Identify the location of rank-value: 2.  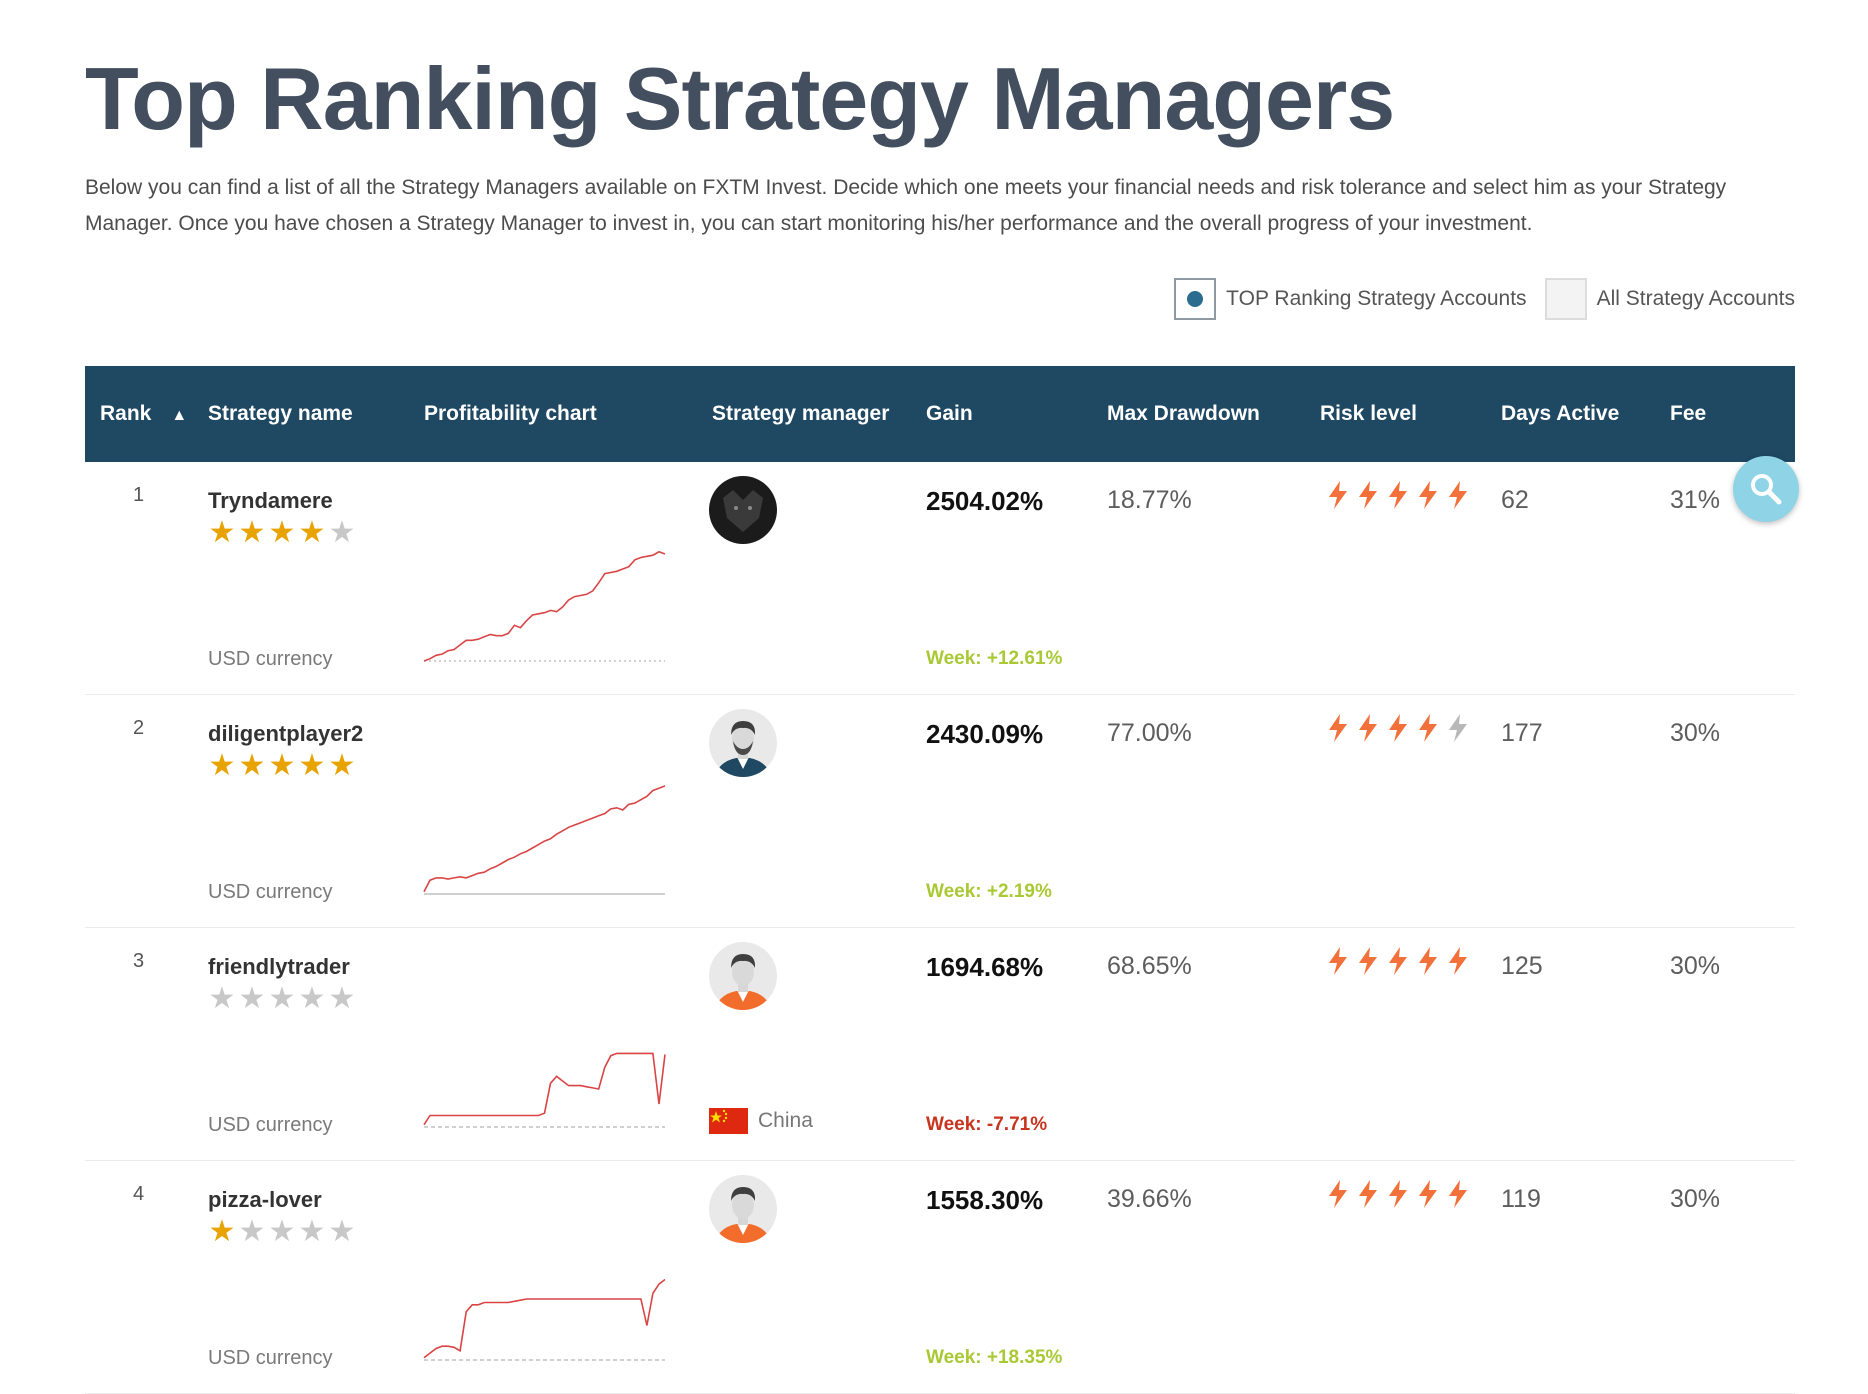
(139, 728).